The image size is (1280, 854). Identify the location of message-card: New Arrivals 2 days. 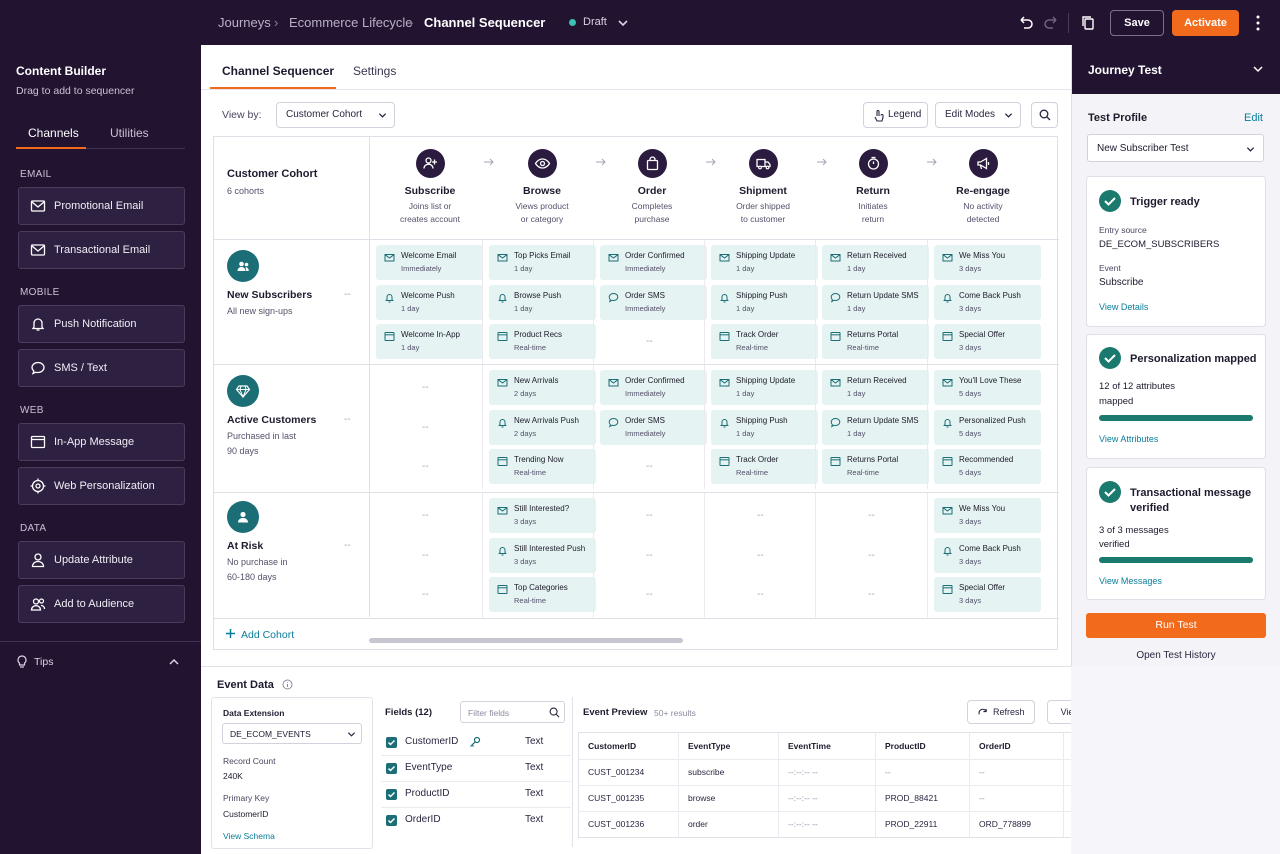
(542, 387).